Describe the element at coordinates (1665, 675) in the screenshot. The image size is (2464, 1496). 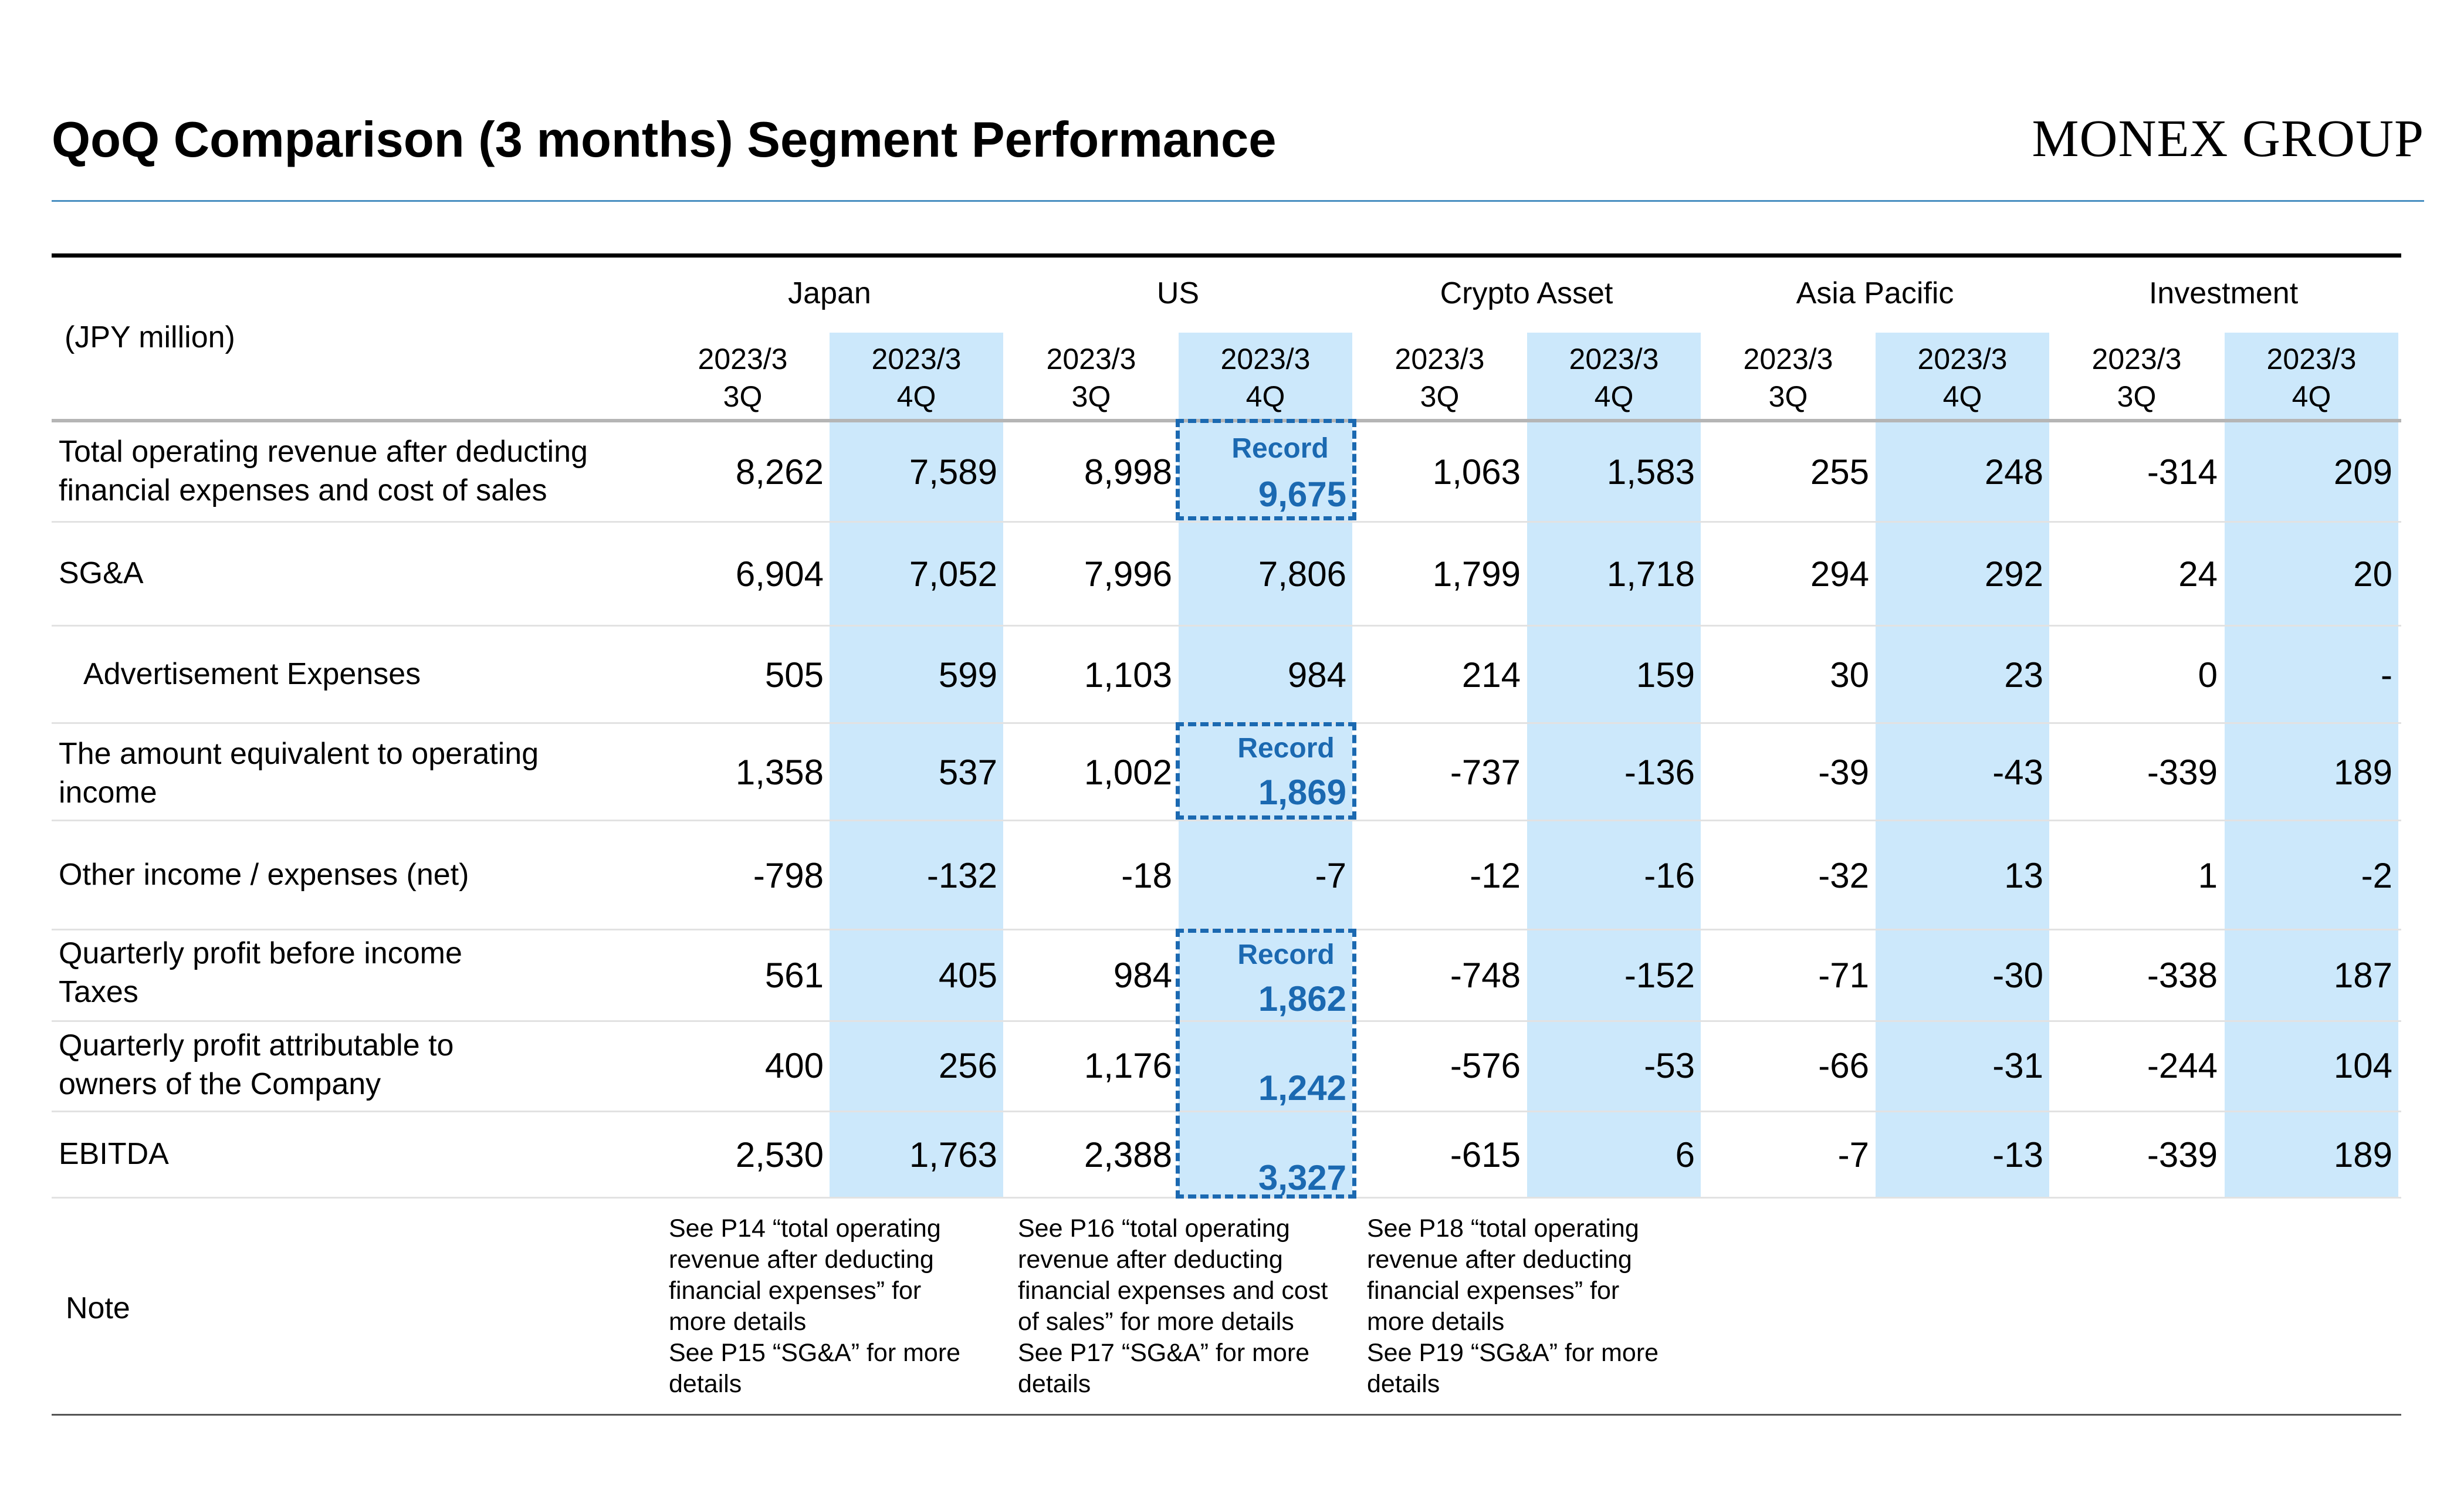
I see `table-cell: 159` at that location.